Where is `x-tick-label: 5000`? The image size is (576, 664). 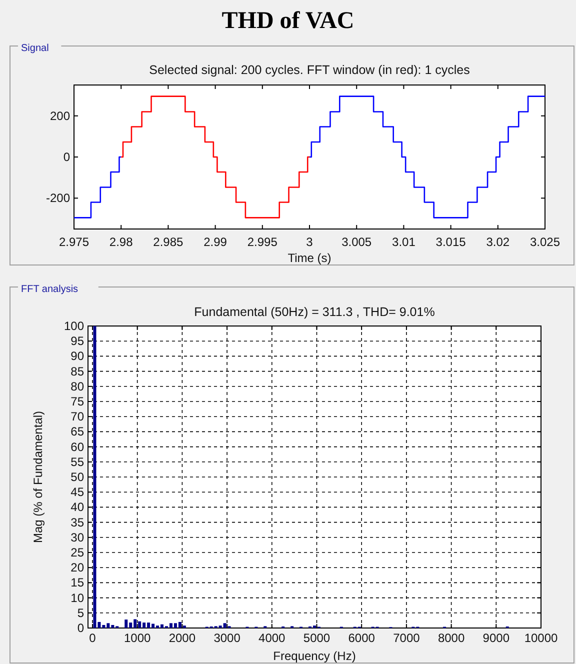
x-tick-label: 5000 is located at coordinates (316, 638).